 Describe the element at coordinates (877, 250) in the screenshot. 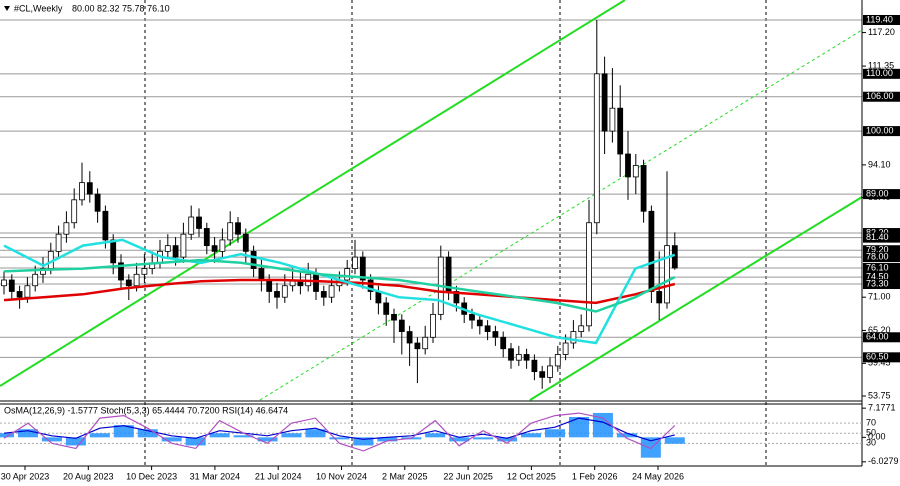

I see `level-label: 79.20` at that location.